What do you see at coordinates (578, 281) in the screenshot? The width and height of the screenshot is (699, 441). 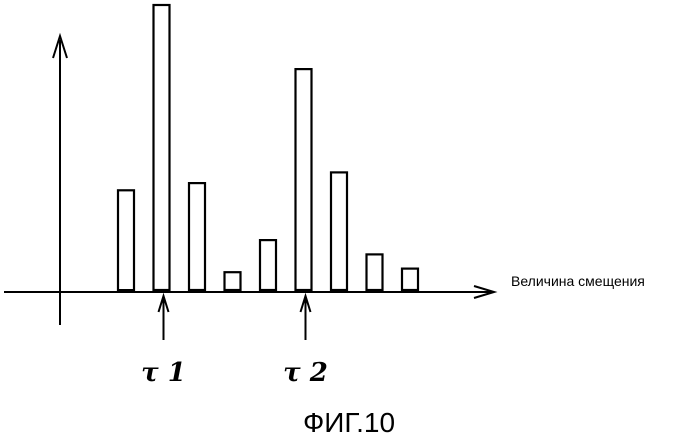 I see `x-axis-label: Величина смещения` at bounding box center [578, 281].